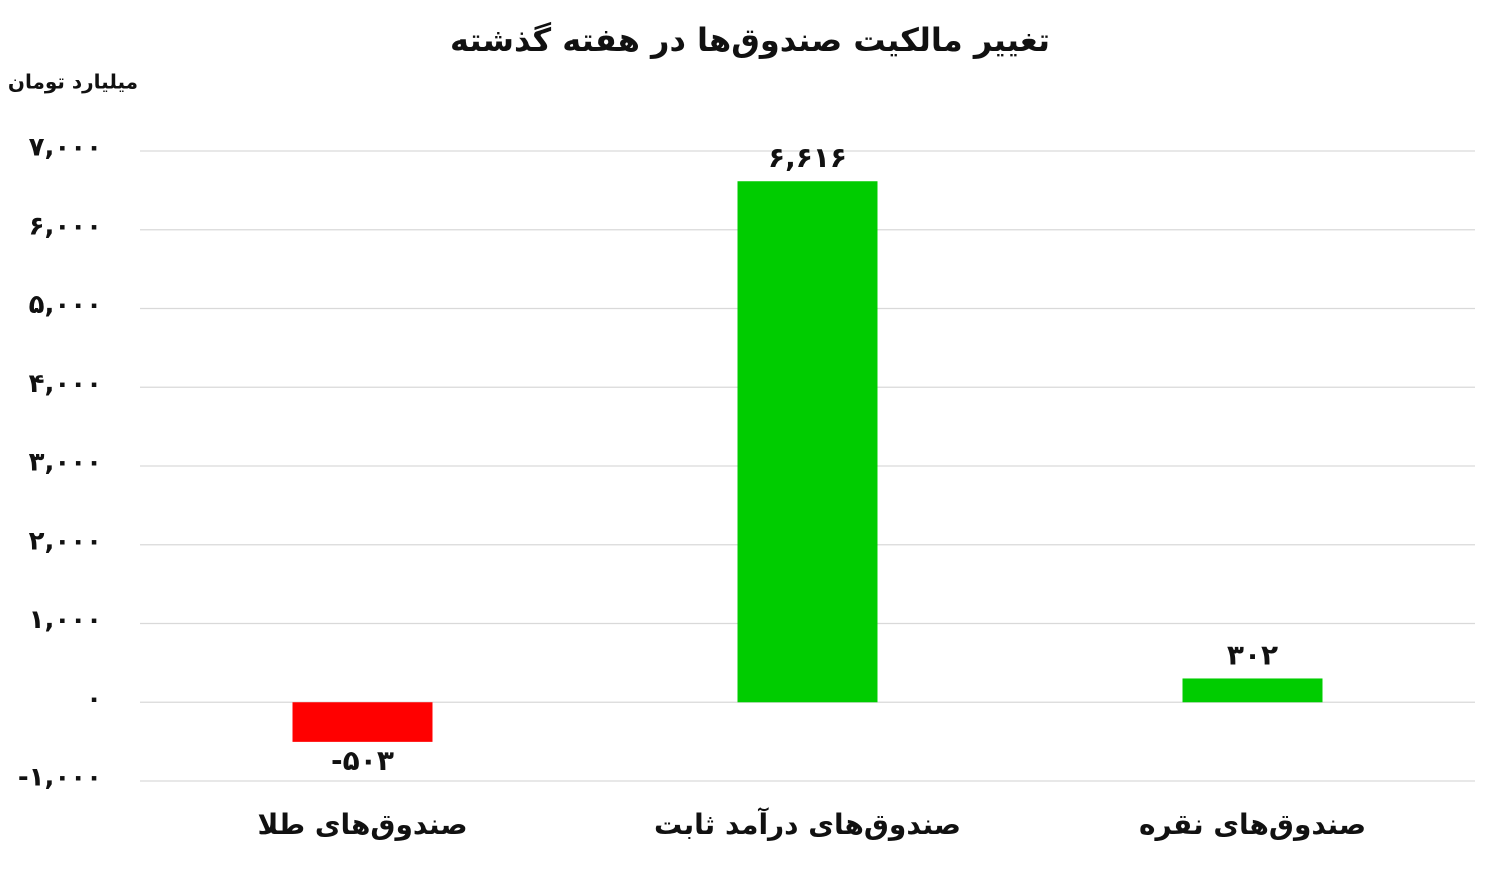  What do you see at coordinates (94, 699) in the screenshot?
I see `y-tick-label: ۰` at bounding box center [94, 699].